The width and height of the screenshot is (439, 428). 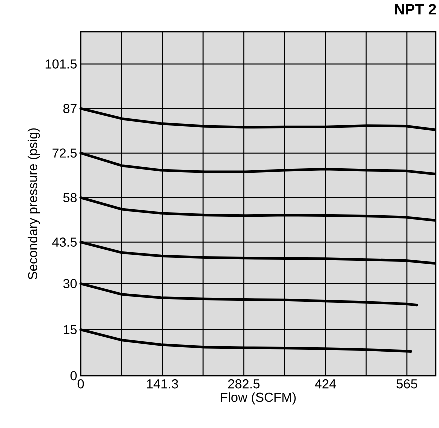 I want to click on y-tick-label: 15, so click(x=70, y=329).